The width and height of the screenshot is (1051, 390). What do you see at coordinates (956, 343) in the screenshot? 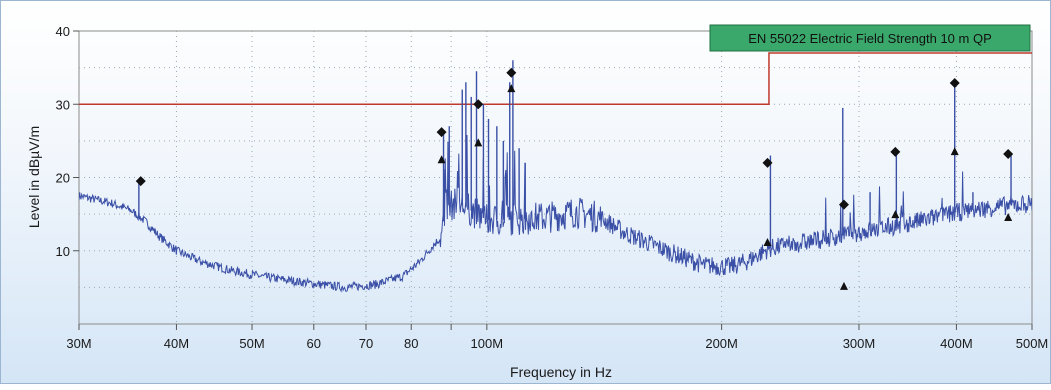
I see `x-tick-label: 400M` at bounding box center [956, 343].